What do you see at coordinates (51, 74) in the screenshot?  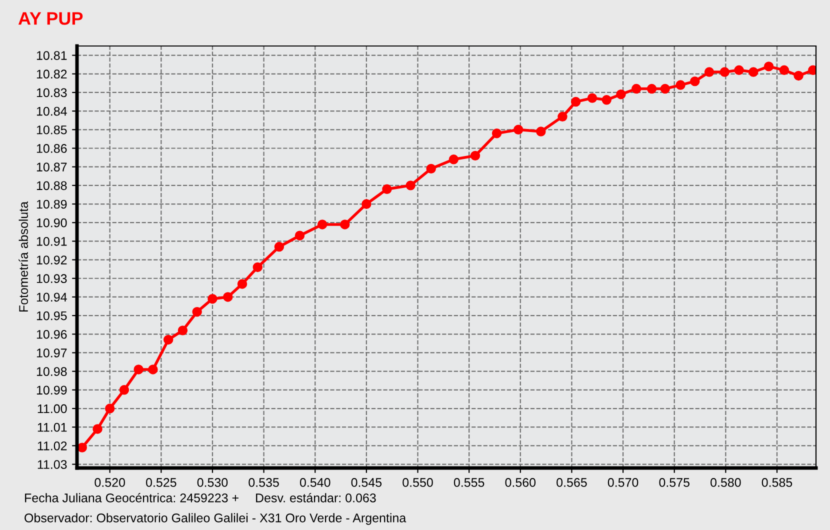 I see `y-tick-label: 10.82` at bounding box center [51, 74].